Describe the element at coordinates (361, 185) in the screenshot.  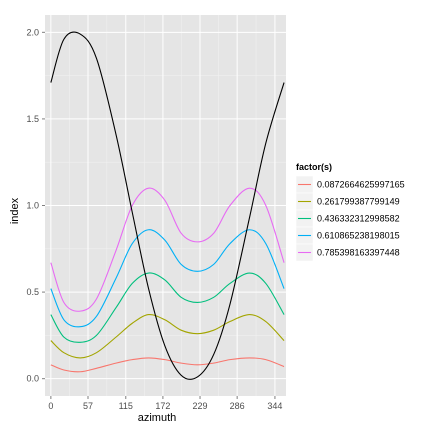
I see `legend-label: 0.0872664625997165` at that location.